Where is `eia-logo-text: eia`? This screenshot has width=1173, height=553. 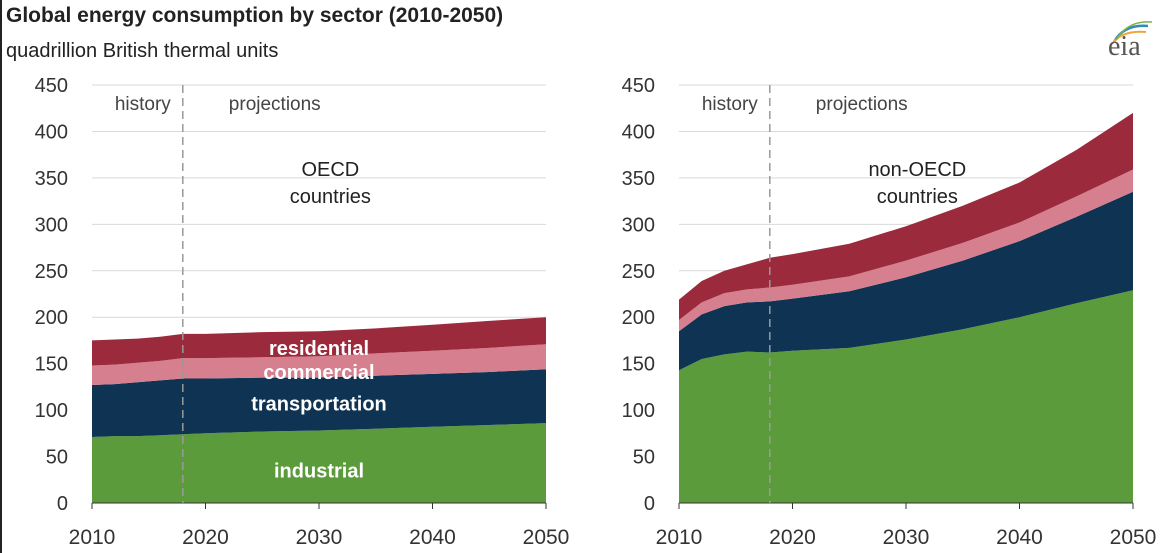 eia-logo-text: eia is located at coordinates (1124, 46).